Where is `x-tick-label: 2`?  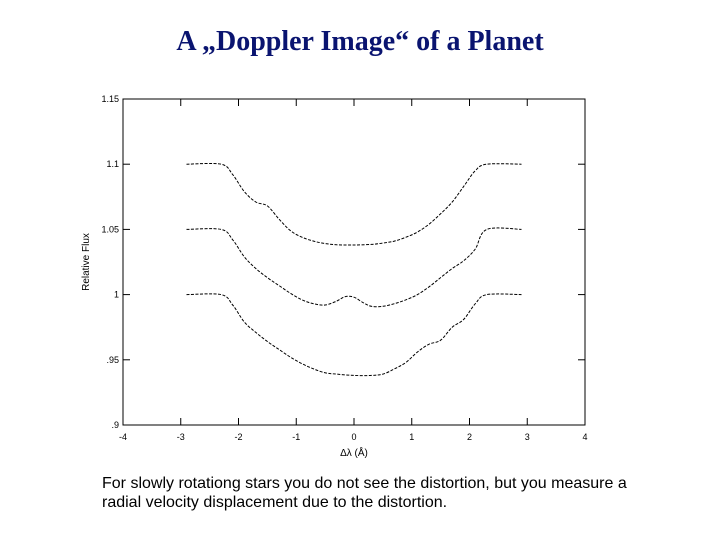 x-tick-label: 2 is located at coordinates (469, 437).